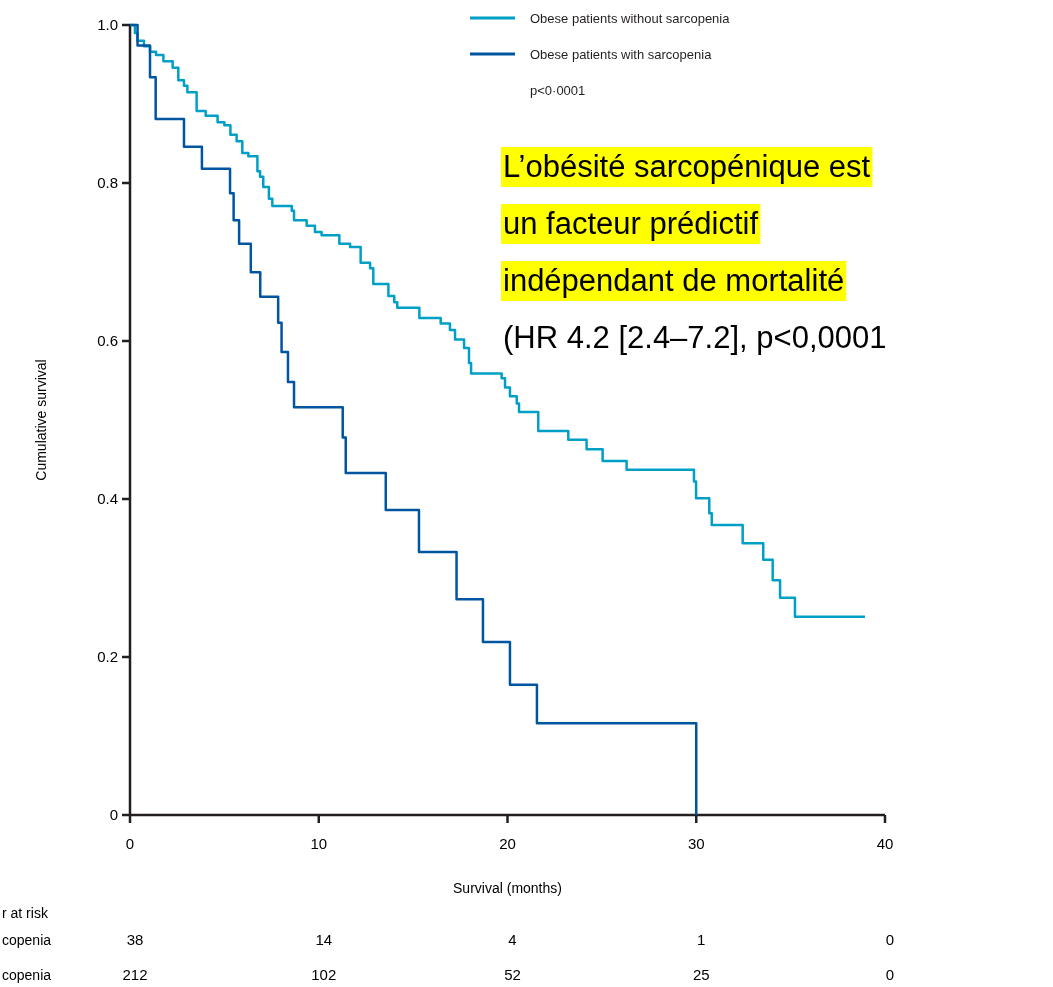  I want to click on y-tick-label: 0.4, so click(107, 499).